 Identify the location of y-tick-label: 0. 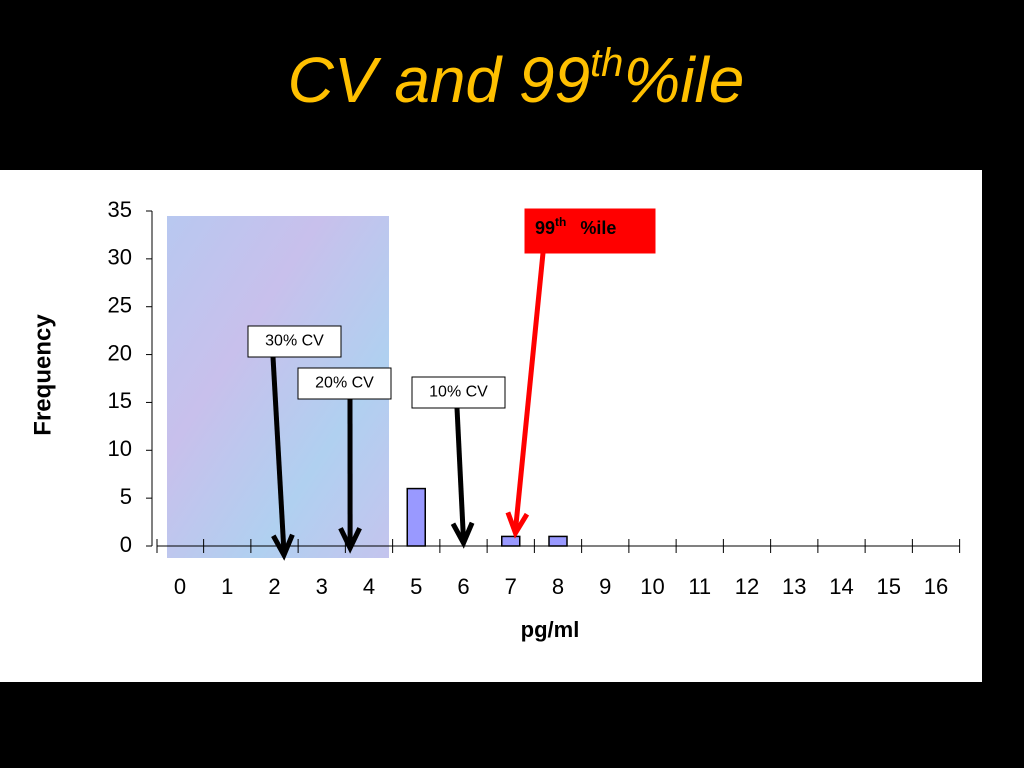
(126, 544).